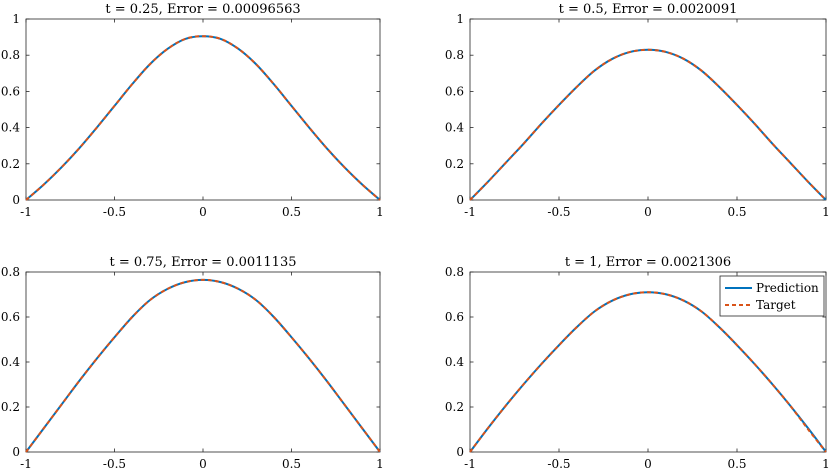  Describe the element at coordinates (202, 262) in the screenshot. I see `subplot-title: t = 0.75, Error = 0.0011135` at that location.